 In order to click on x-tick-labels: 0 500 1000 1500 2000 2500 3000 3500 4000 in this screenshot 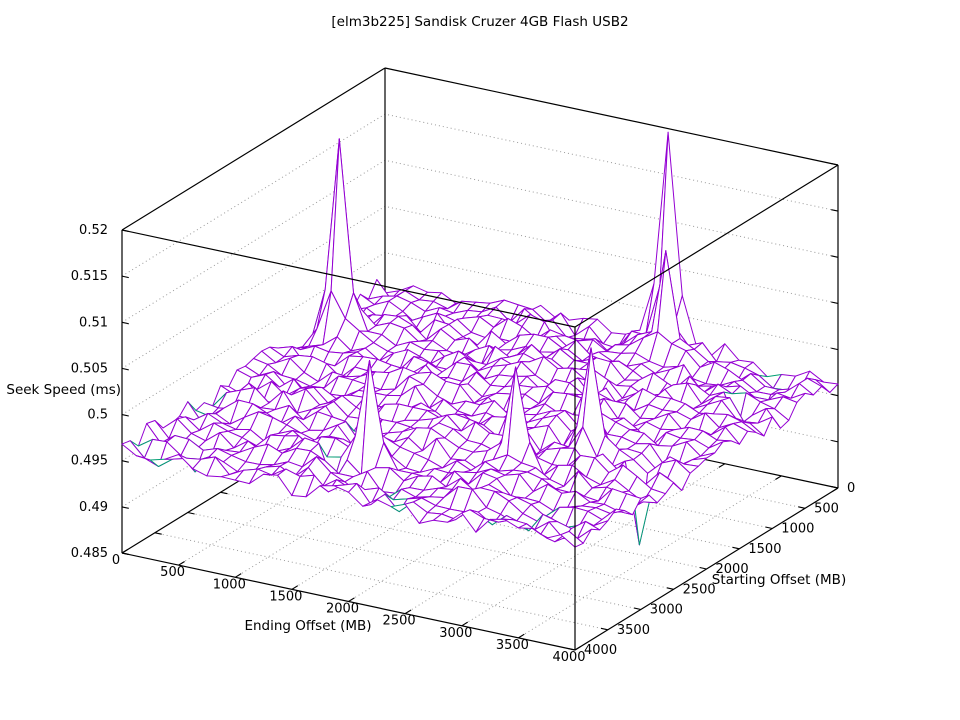, I will do `click(349, 609)`.